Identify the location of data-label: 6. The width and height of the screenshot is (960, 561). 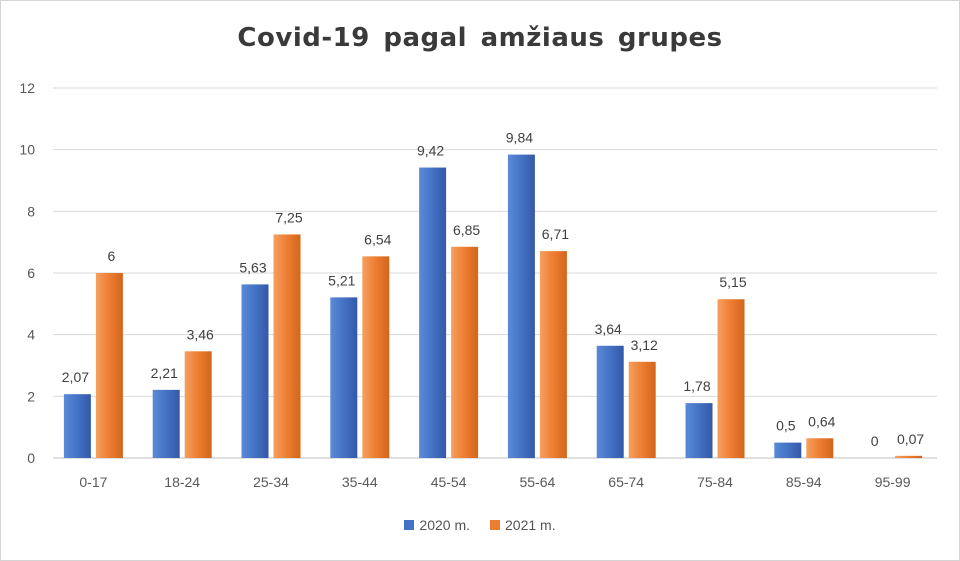
(112, 256).